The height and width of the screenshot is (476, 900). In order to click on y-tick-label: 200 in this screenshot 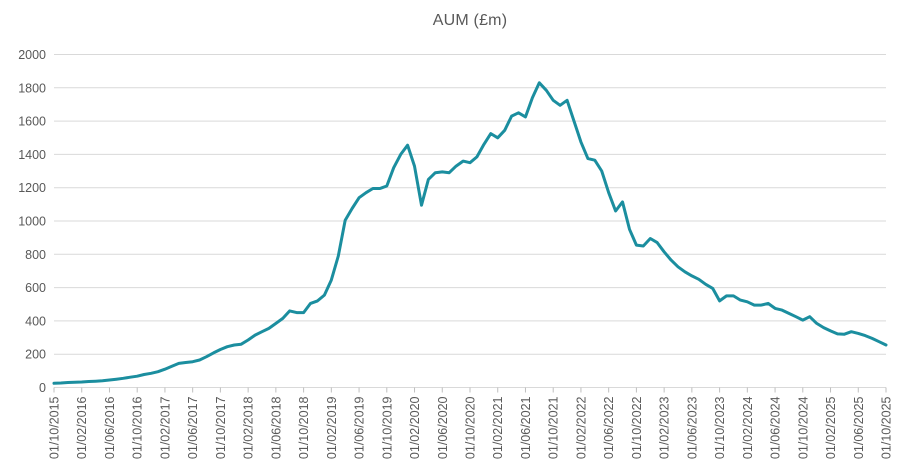, I will do `click(35, 355)`.